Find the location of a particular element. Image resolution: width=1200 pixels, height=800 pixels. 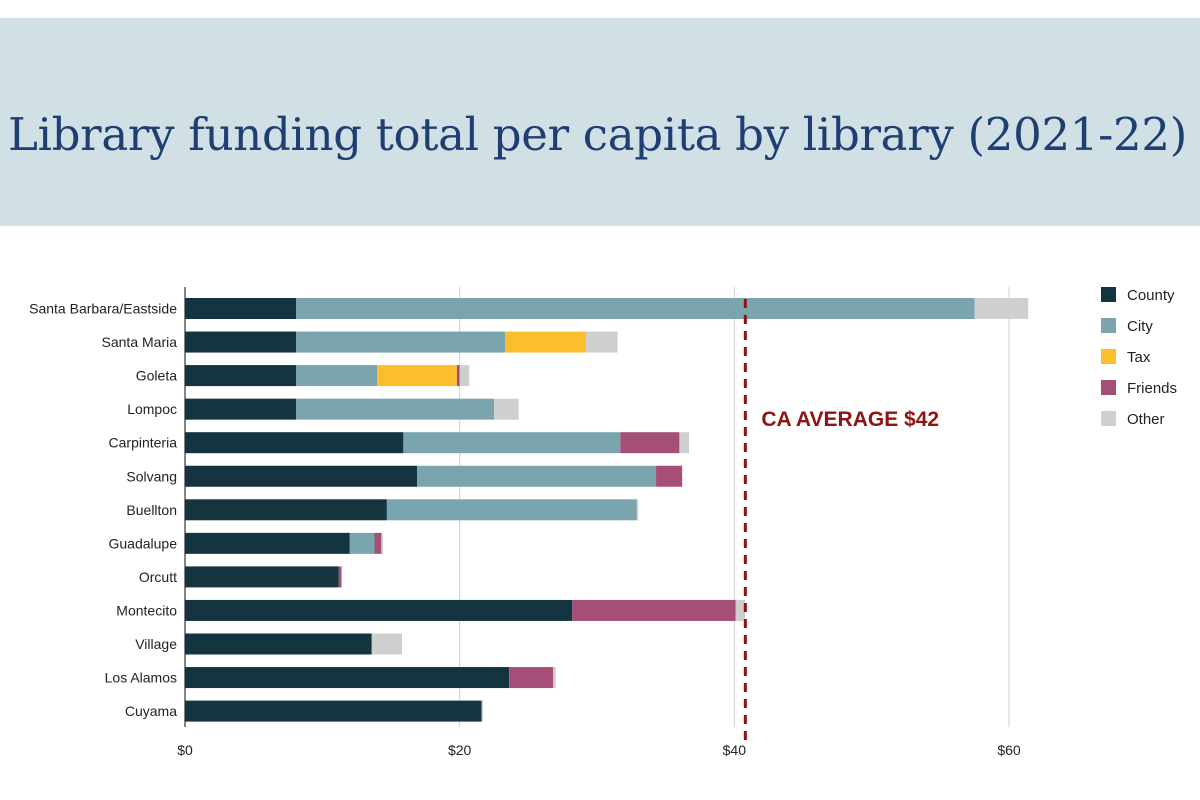

legend-label-city: City is located at coordinates (1140, 326).